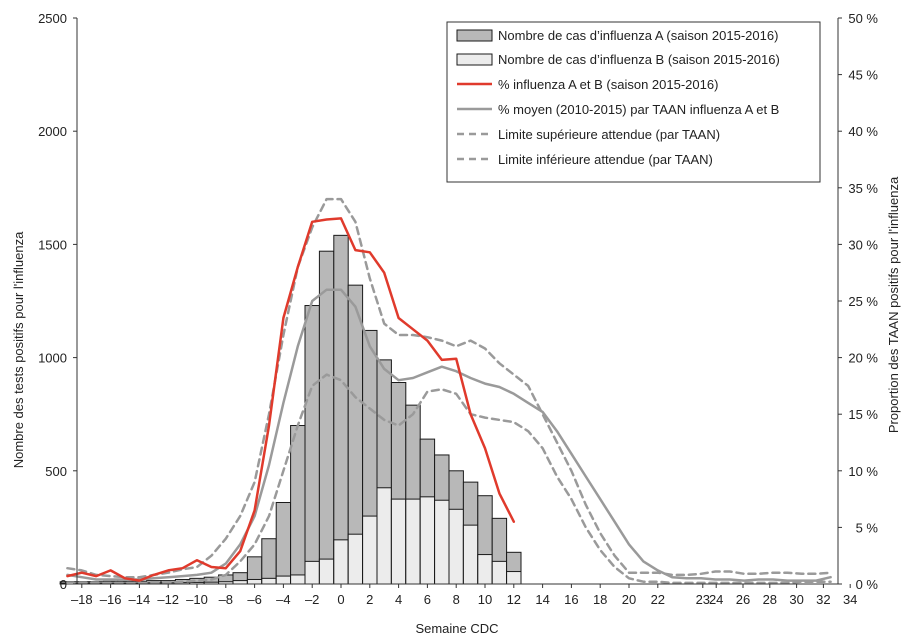  I want to click on y-right-tick-label: 50 %, so click(863, 18).